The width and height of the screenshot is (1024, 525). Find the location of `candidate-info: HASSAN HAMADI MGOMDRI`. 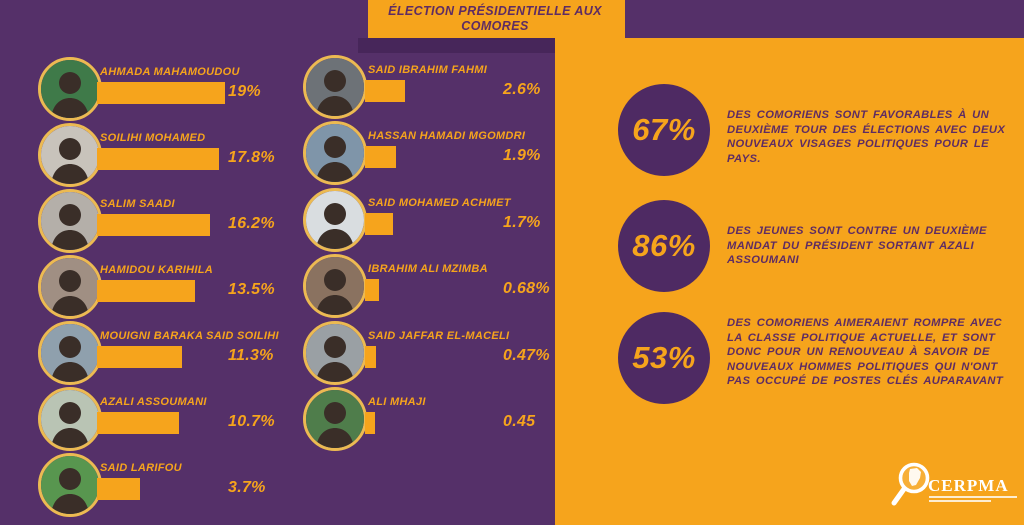

candidate-info: HASSAN HAMADI MGOMDRI is located at coordinates (461, 154).